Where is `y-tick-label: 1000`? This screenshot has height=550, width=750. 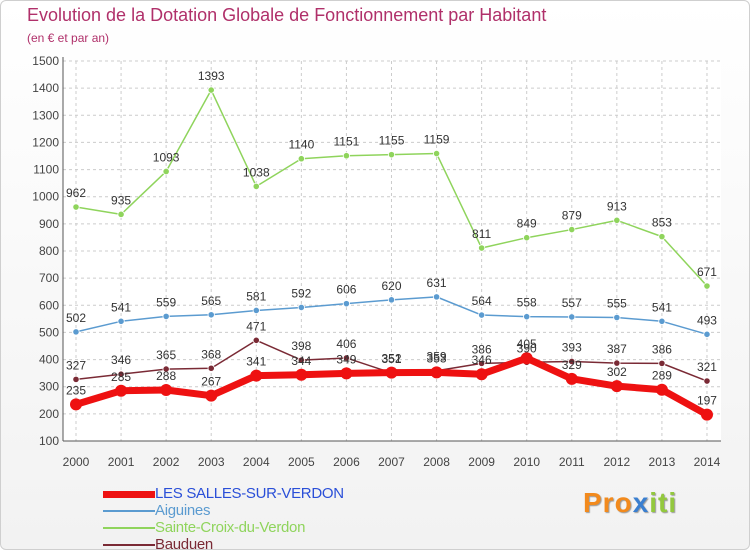
y-tick-label: 1000 is located at coordinates (45, 197).